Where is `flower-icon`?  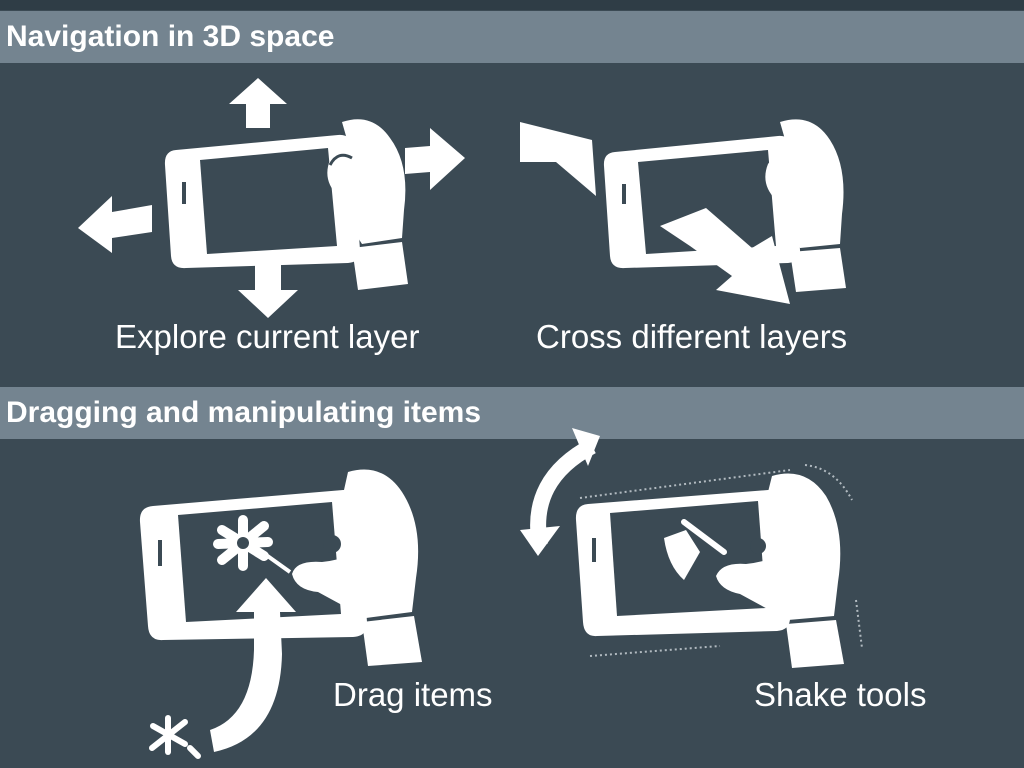 flower-icon is located at coordinates (243, 543).